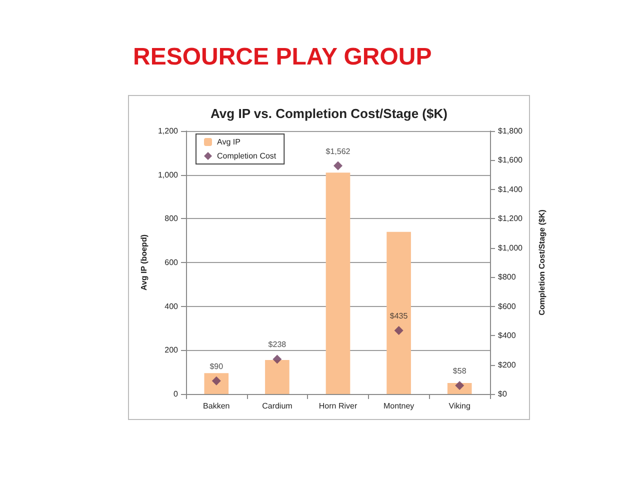 The image size is (638, 478). Describe the element at coordinates (459, 406) in the screenshot. I see `x-tick-label: Viking` at that location.